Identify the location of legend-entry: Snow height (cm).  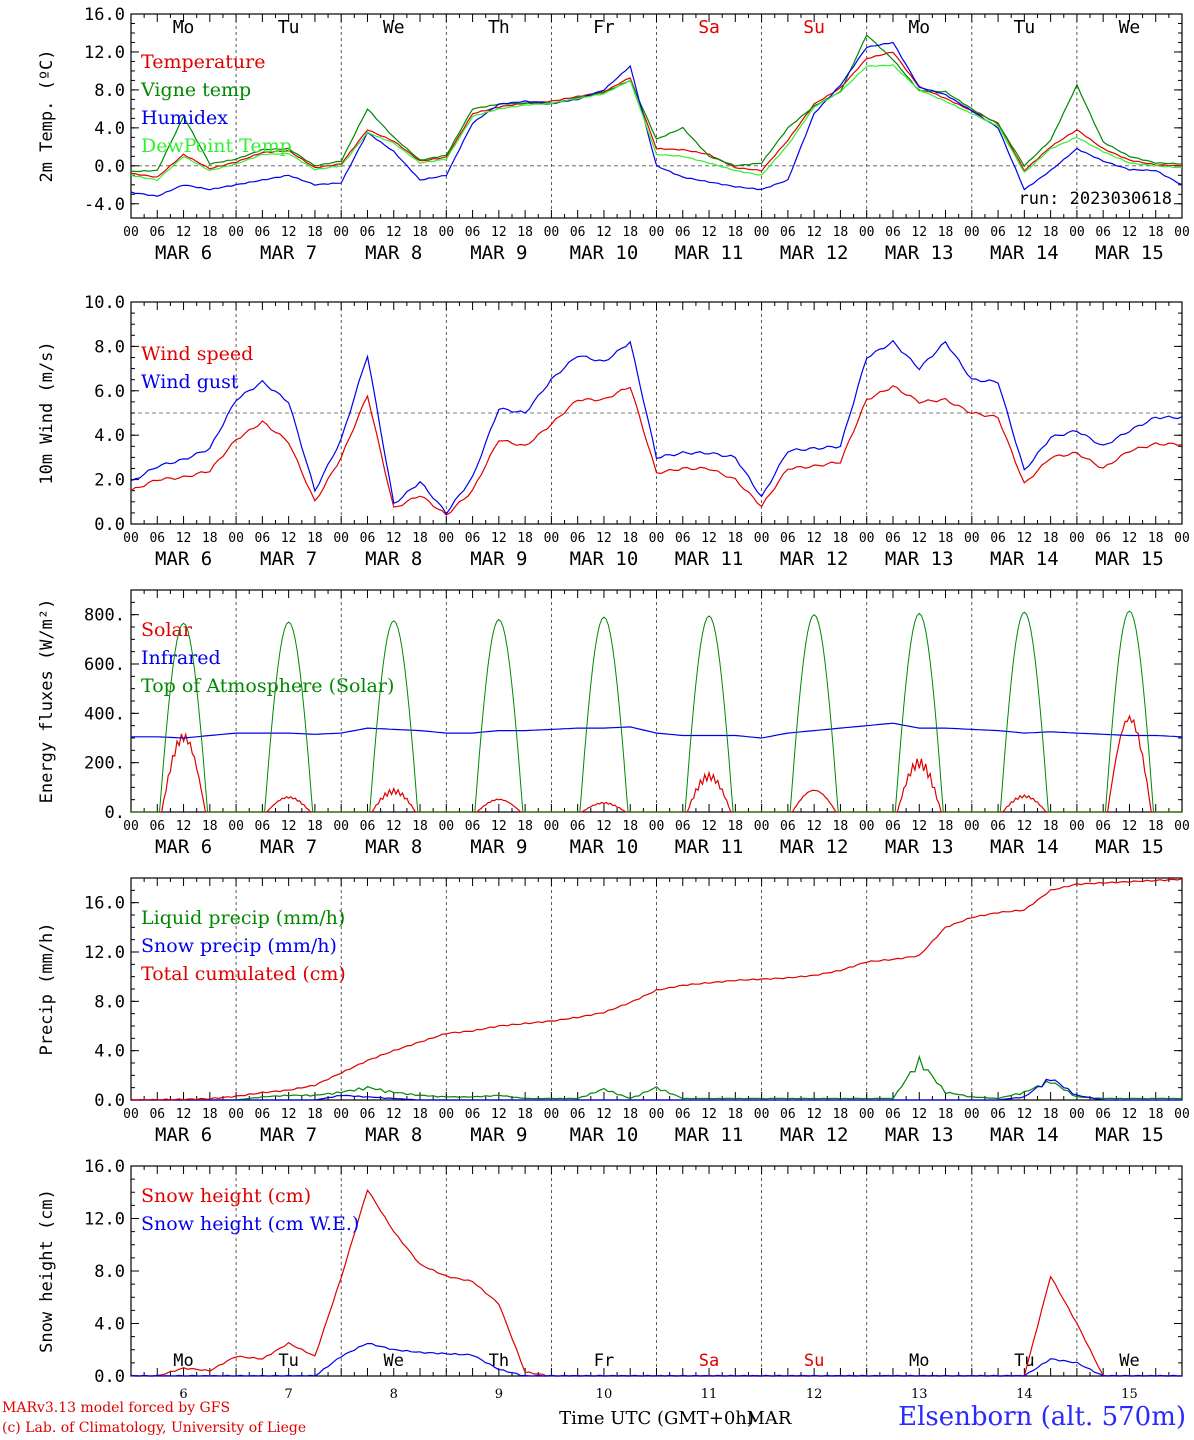
(226, 1196).